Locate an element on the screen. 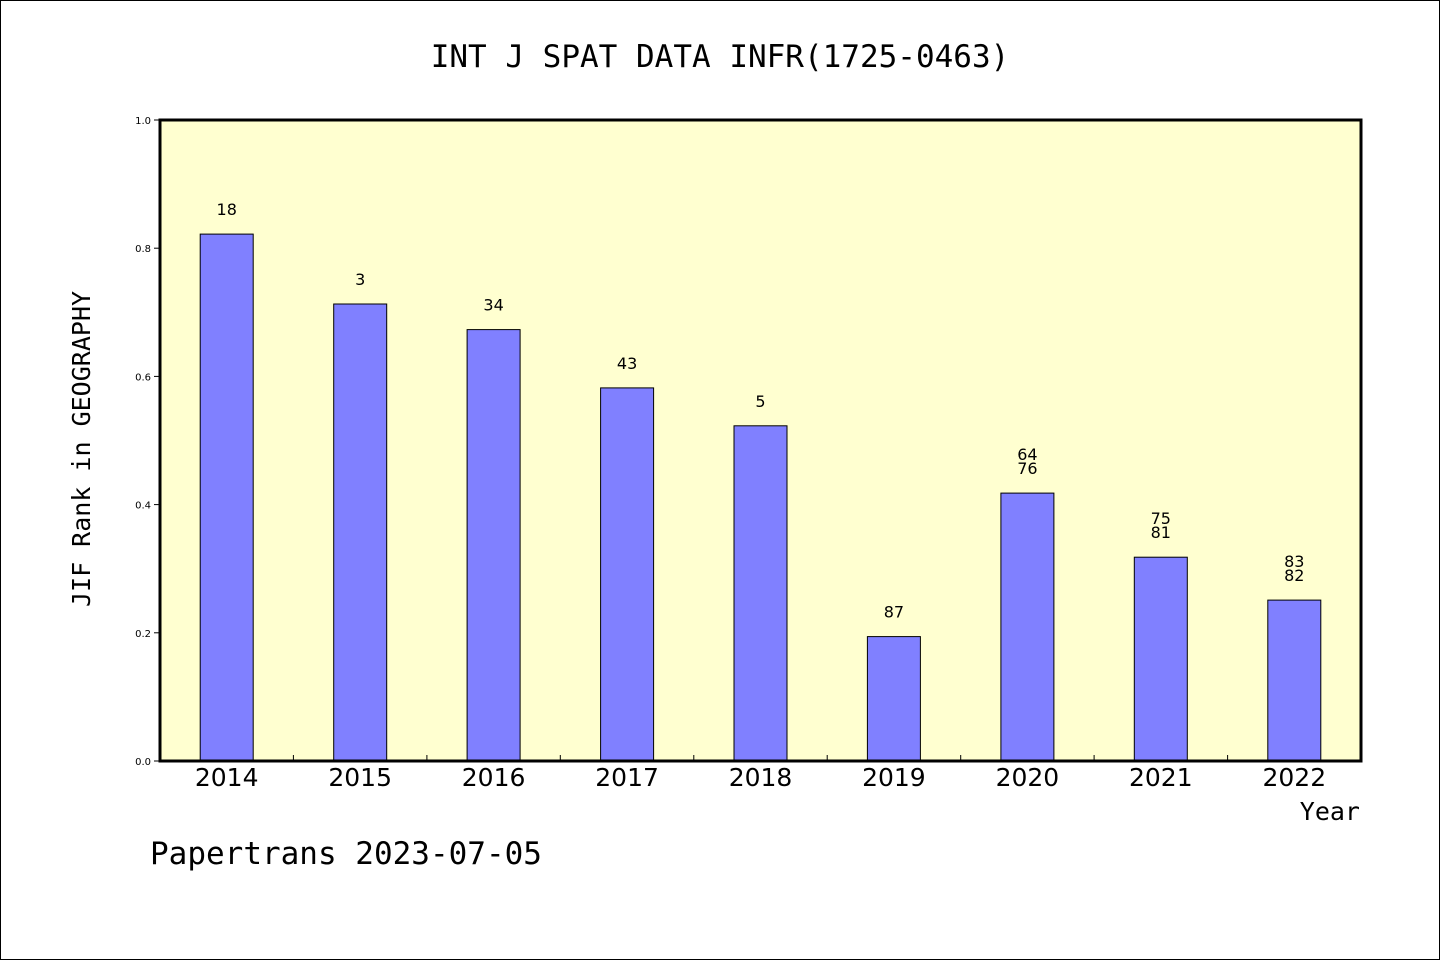 This screenshot has height=960, width=1440. footer-text: Papertrans 2023-07-05 is located at coordinates (346, 854).